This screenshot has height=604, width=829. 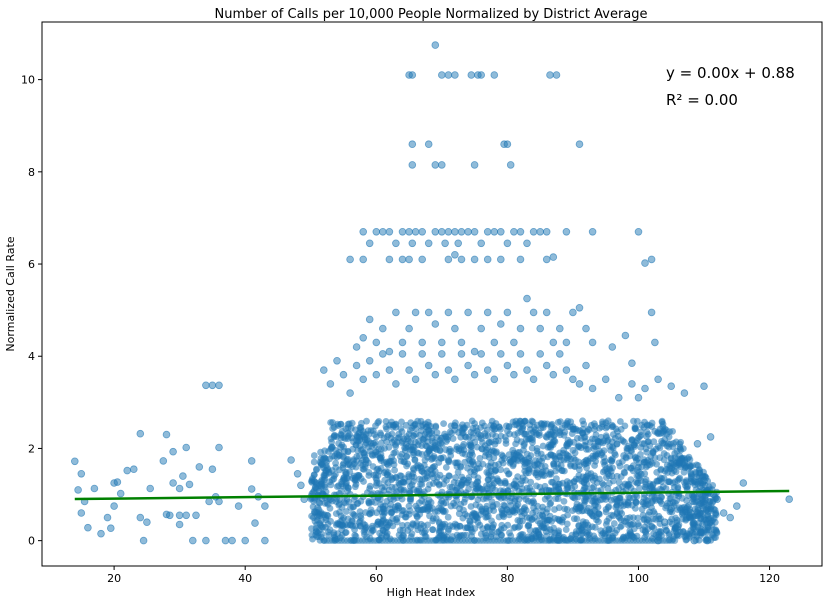 What do you see at coordinates (245, 578) in the screenshot?
I see `x-tick-label: 40` at bounding box center [245, 578].